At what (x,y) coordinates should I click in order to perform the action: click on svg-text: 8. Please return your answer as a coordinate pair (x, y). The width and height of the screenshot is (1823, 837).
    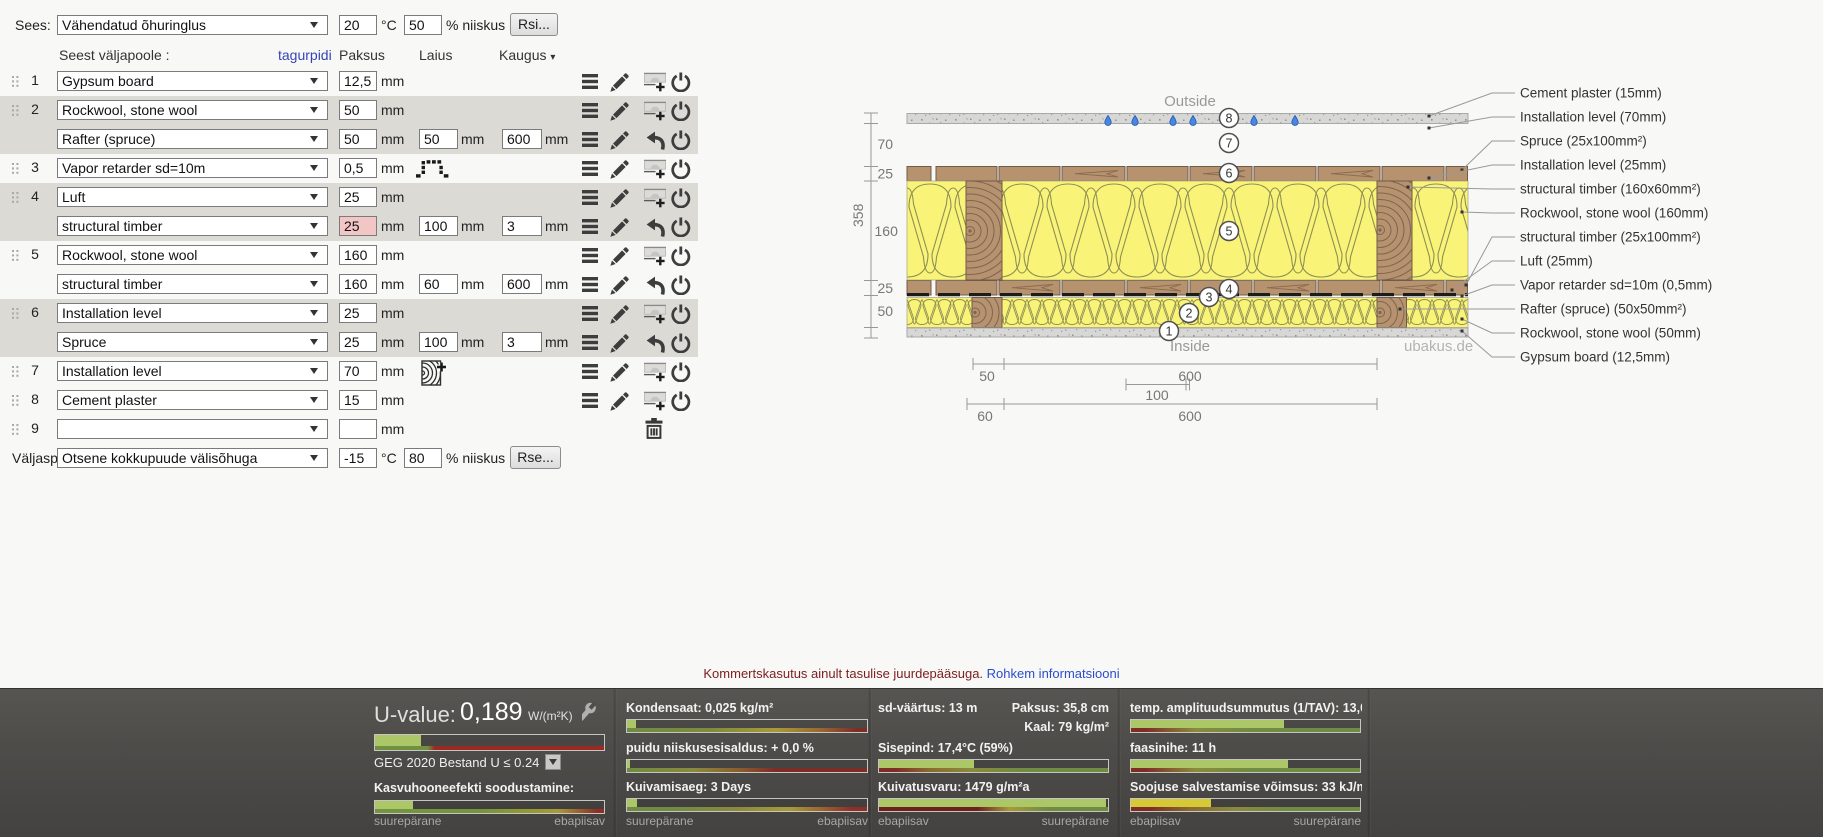
    Looking at the image, I should click on (1229, 119).